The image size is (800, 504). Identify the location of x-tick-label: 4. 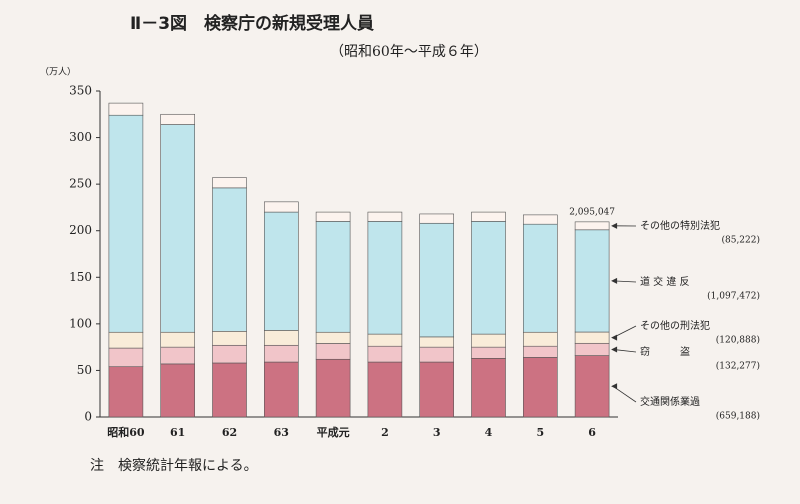
(489, 432).